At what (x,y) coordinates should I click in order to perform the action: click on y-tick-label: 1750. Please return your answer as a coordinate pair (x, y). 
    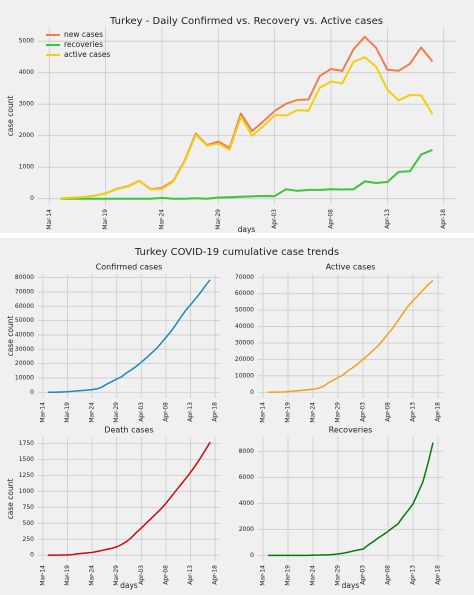
    Looking at the image, I should click on (26, 443).